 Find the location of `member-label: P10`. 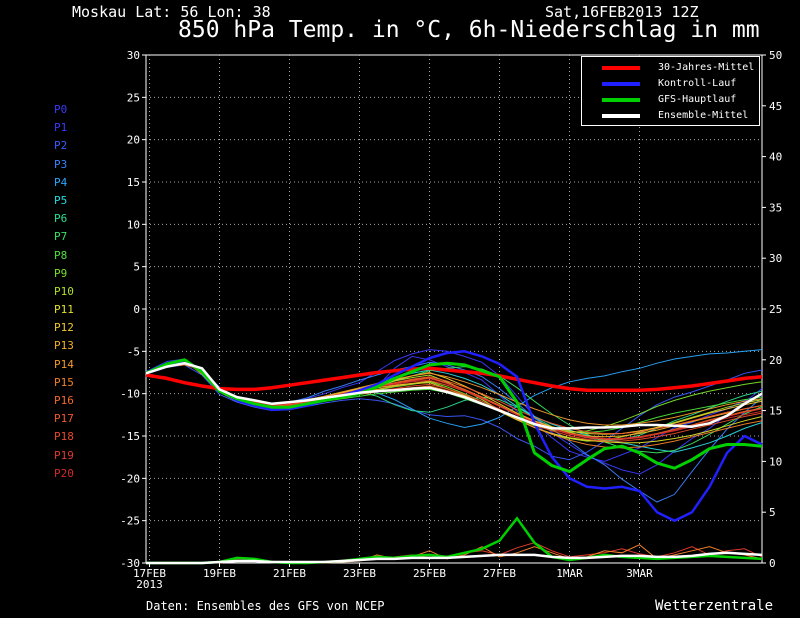

member-label: P10 is located at coordinates (64, 291).